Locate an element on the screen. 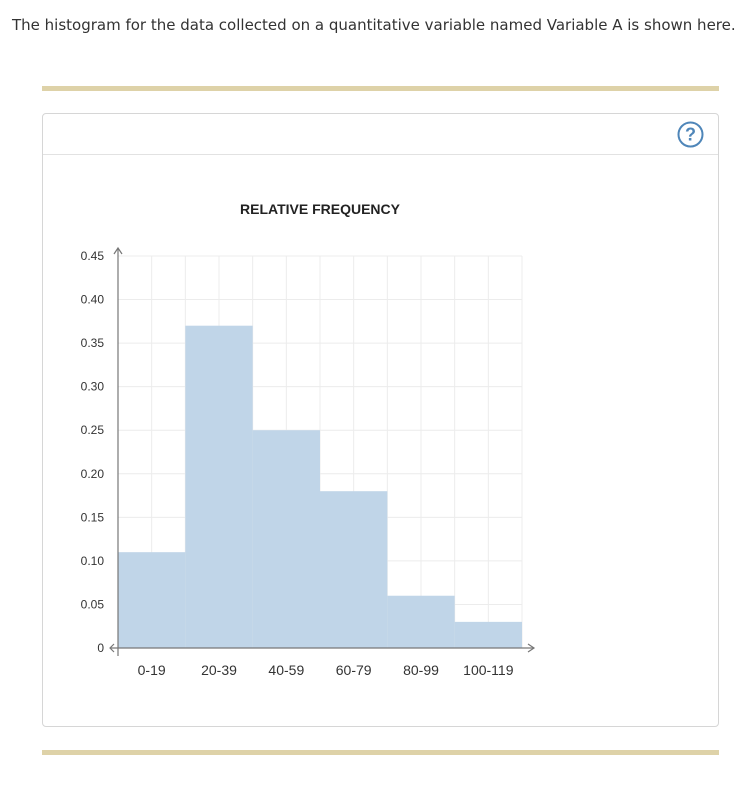  x-tick-label: 20-39 is located at coordinates (219, 670).